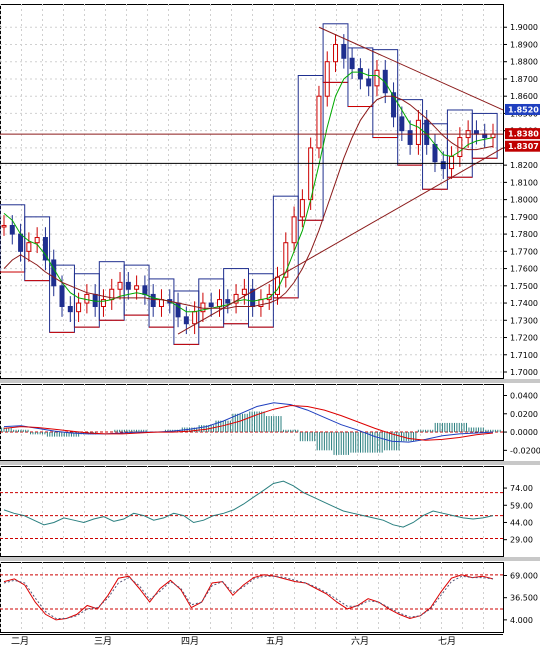  I want to click on y-tick-label: 1.8100, so click(524, 182).